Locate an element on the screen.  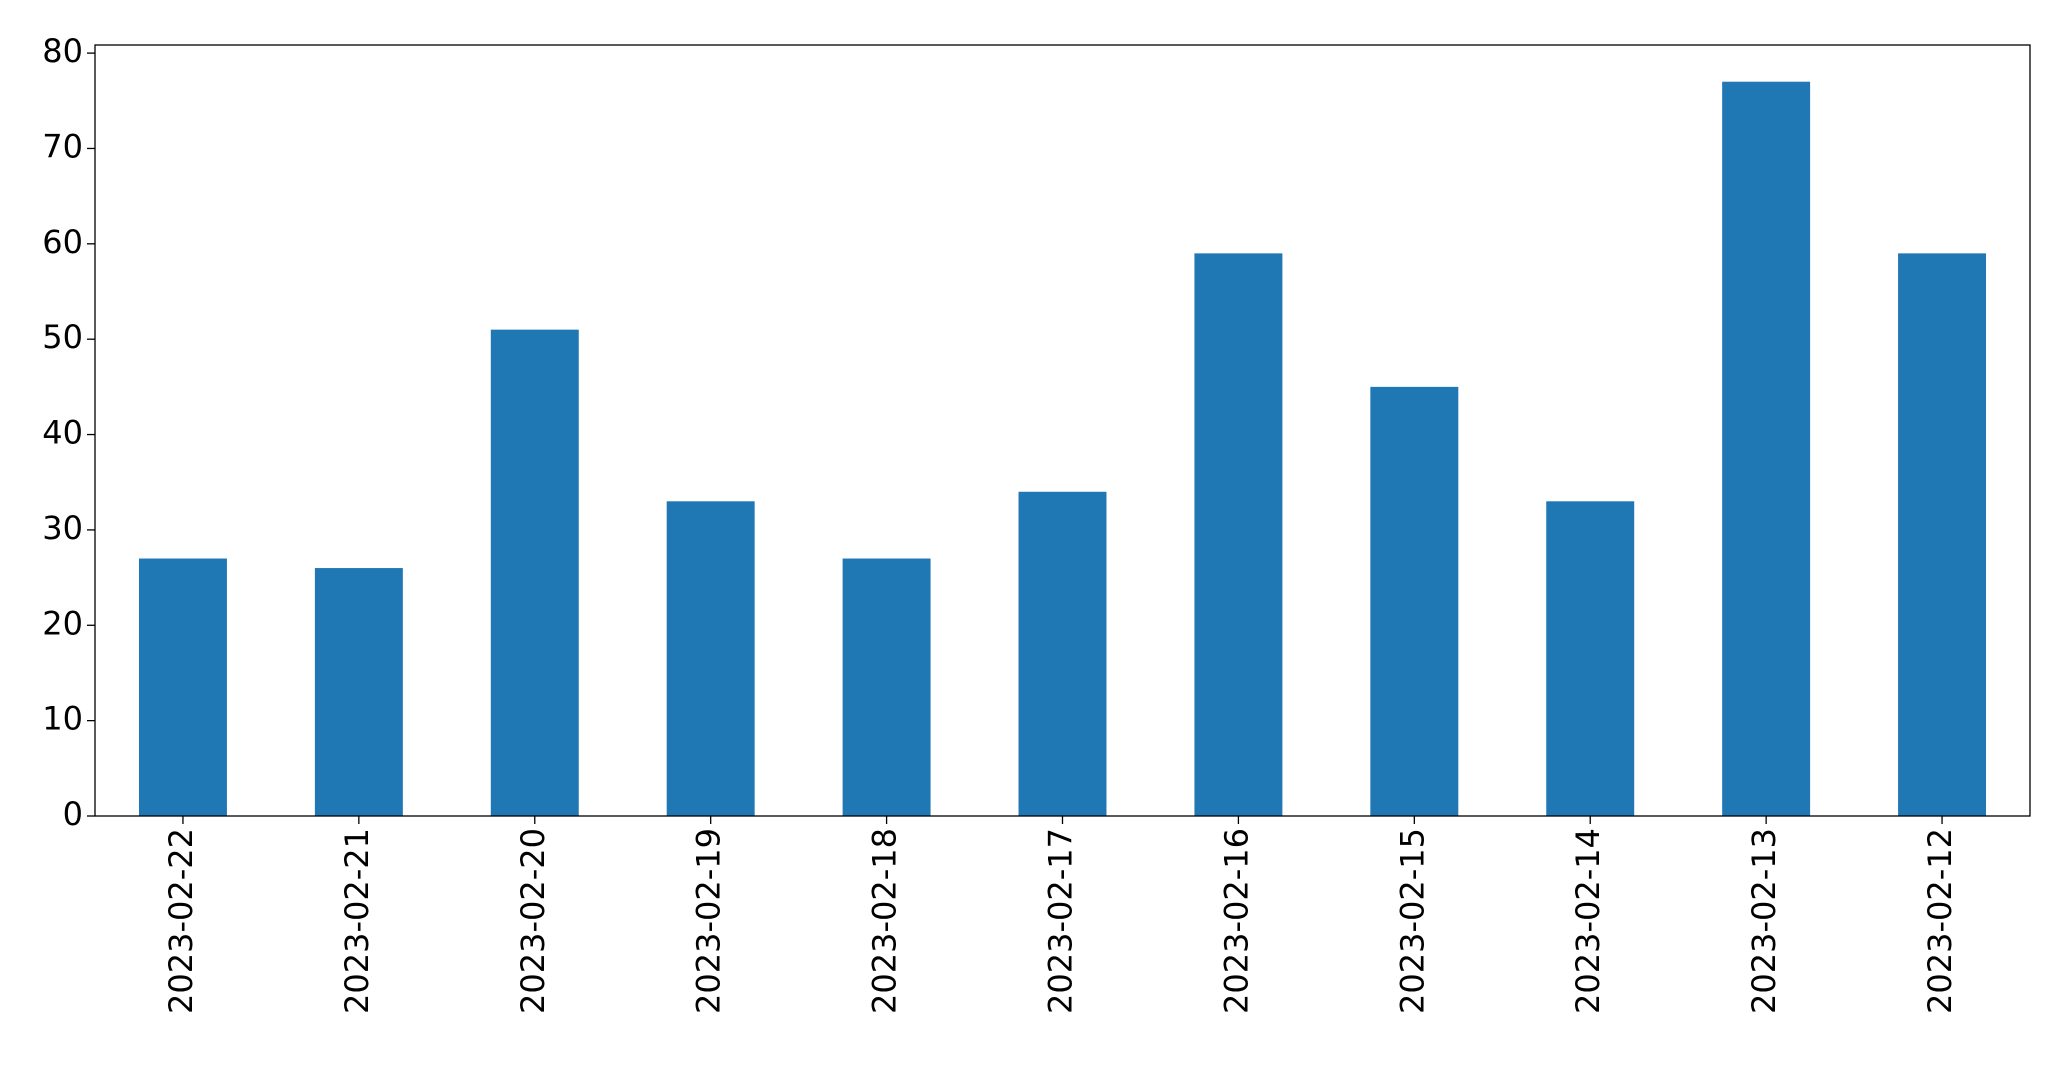
x-tick-label: 2023-02-20 is located at coordinates (533, 921).